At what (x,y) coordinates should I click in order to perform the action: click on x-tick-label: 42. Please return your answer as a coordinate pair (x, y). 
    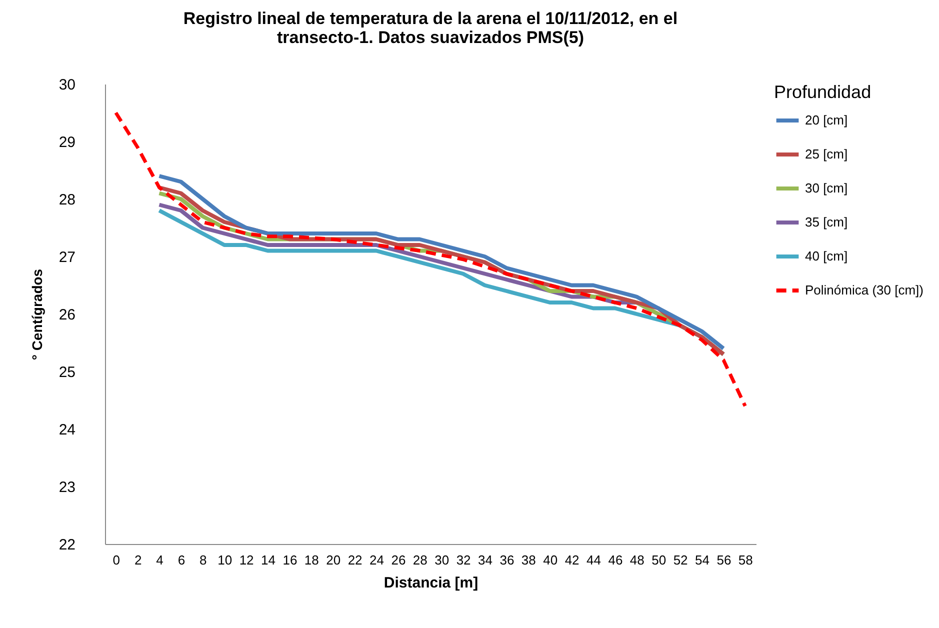
    Looking at the image, I should click on (572, 560).